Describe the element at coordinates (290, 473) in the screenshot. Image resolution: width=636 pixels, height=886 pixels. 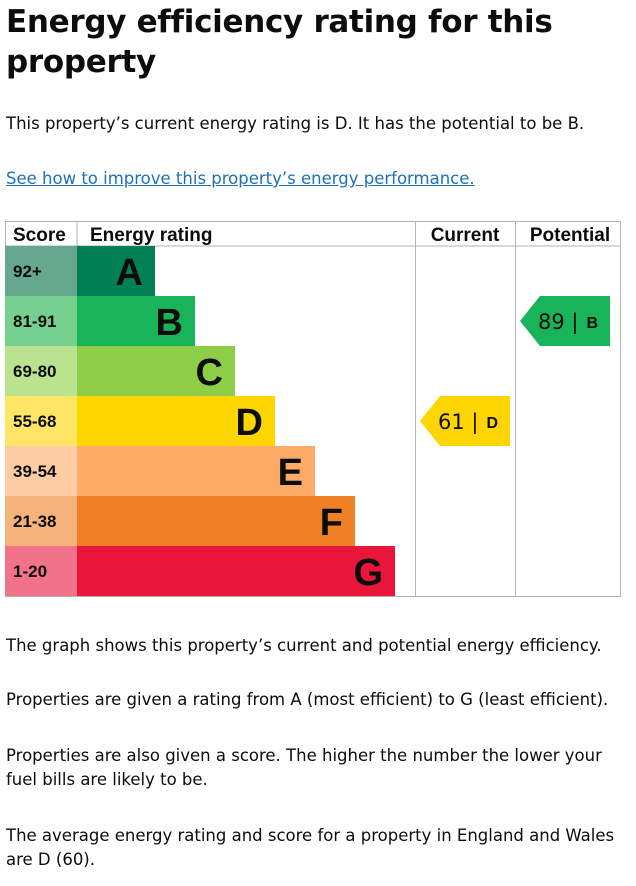
I see `rating-letter: E` at that location.